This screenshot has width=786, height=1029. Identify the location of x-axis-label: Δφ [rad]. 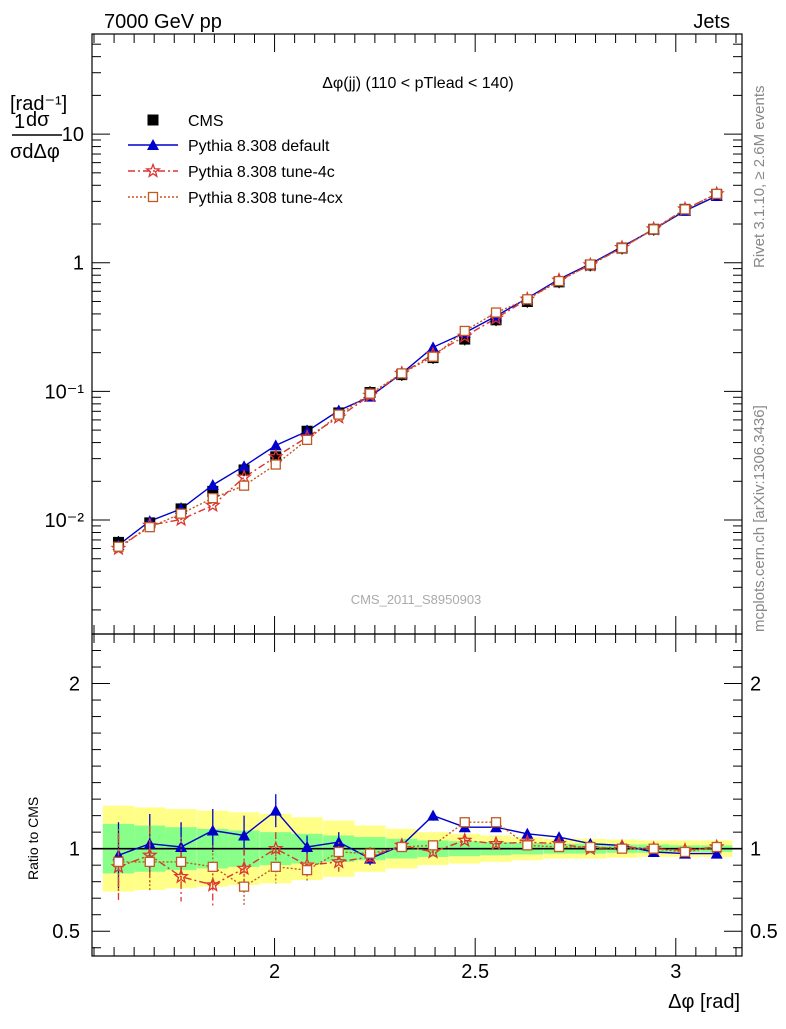
(704, 1002).